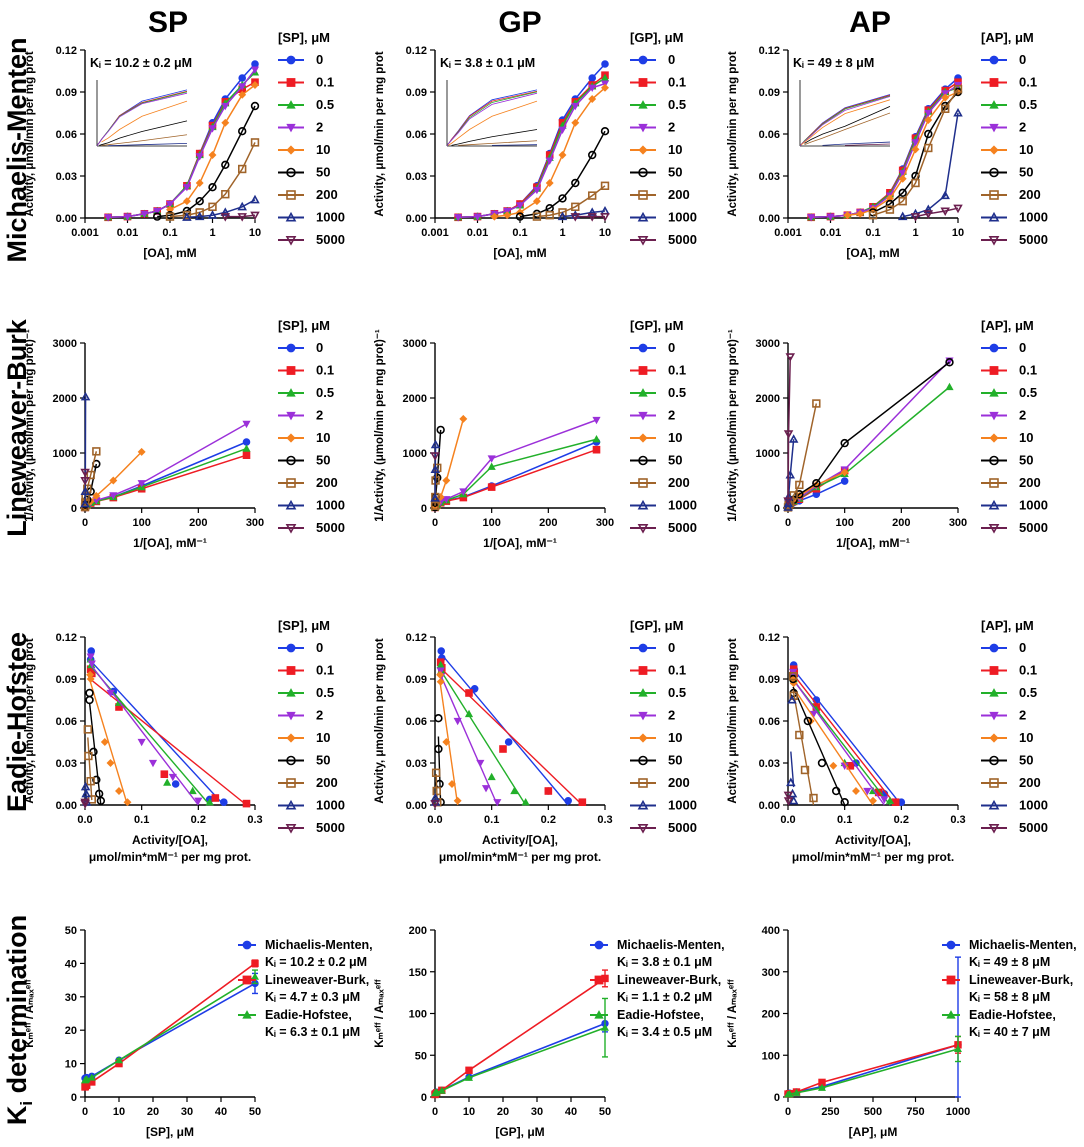 Image resolution: width=1084 pixels, height=1147 pixels. What do you see at coordinates (380, 425) in the screenshot?
I see `y-axis-label: 1/Activity, (μmol/min per mg prot)⁻¹` at bounding box center [380, 425].